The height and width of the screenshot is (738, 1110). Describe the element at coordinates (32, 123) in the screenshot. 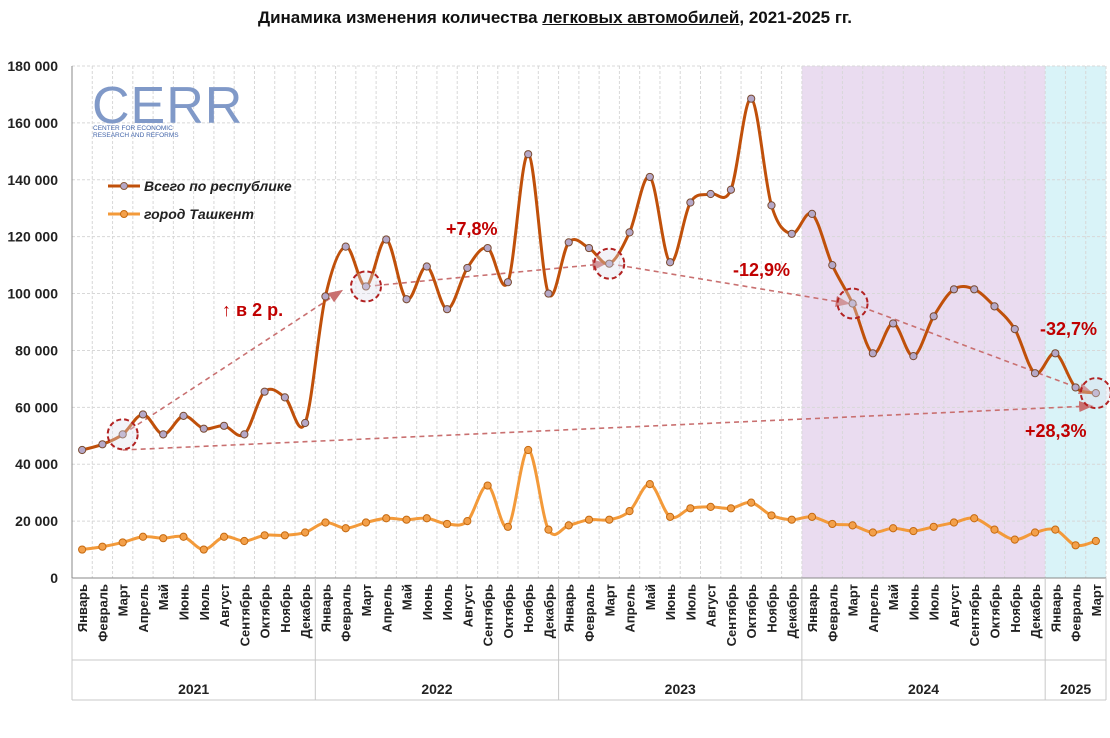

I see `y-tick-label: 160 000` at that location.